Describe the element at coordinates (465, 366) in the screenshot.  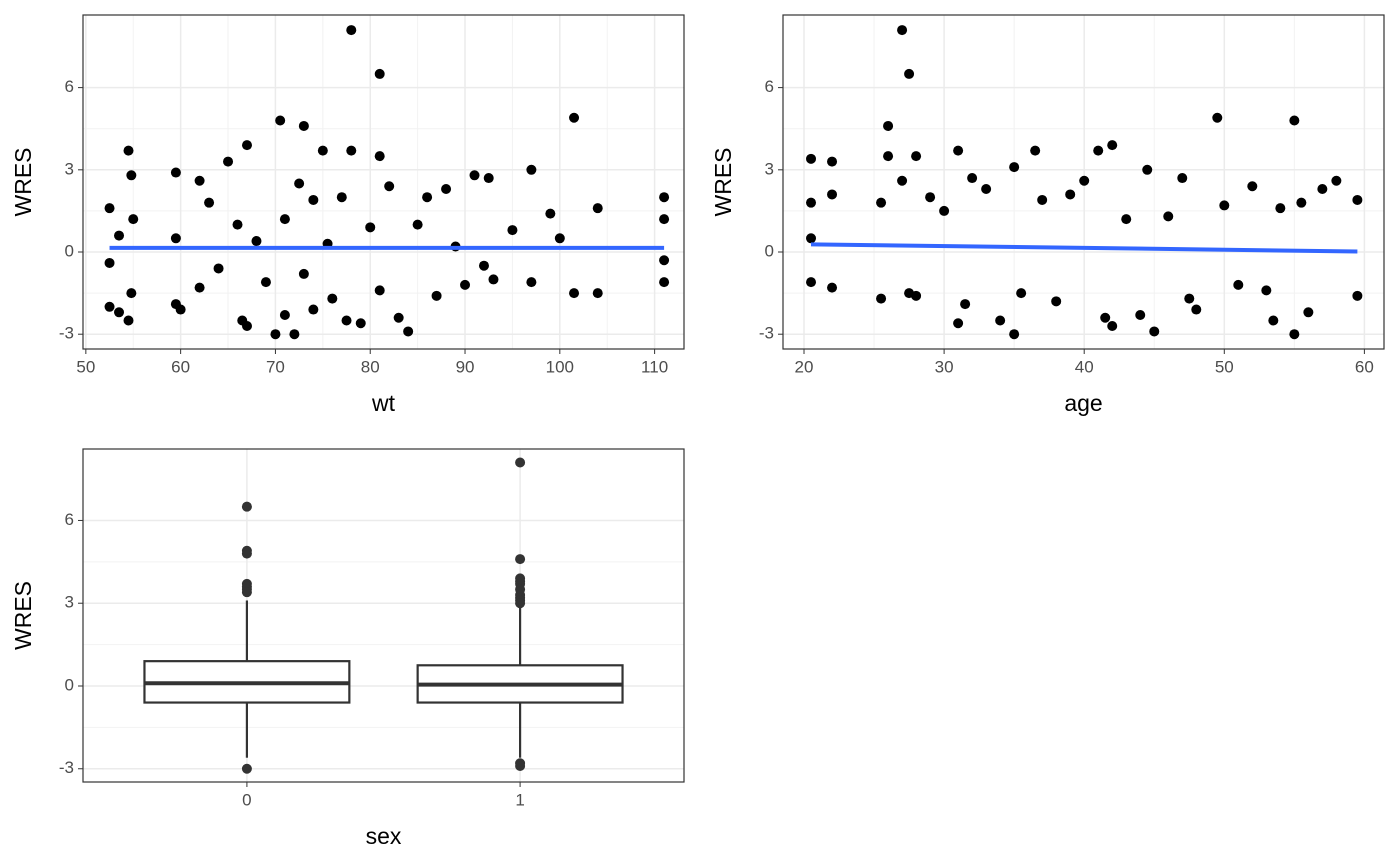
I see `x-tick-label: 90` at that location.